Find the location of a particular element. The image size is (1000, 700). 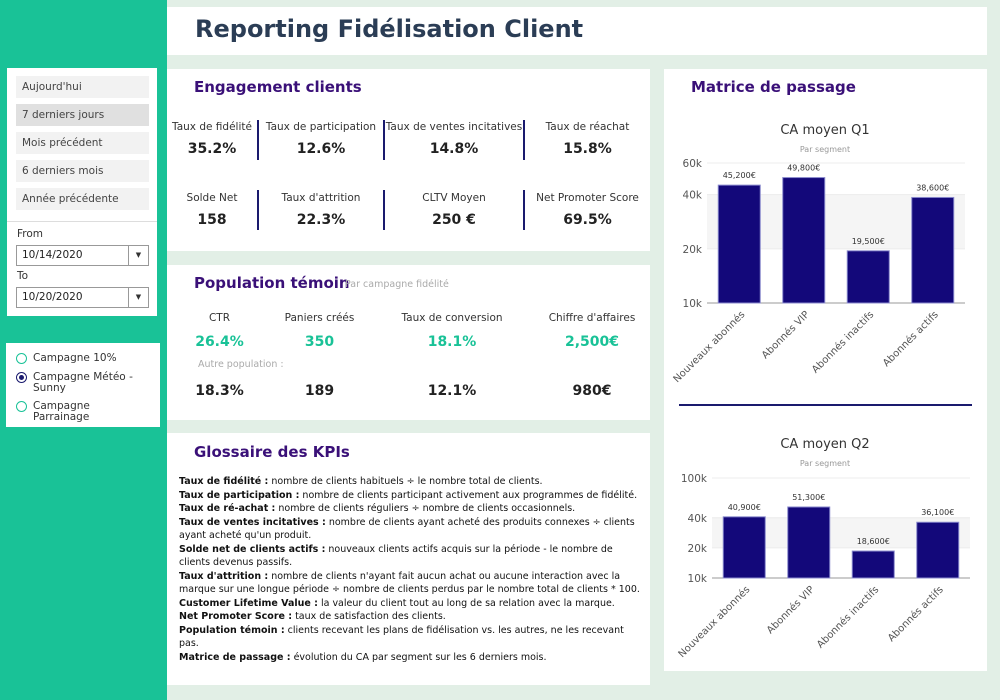

from-date-input: 10/14/2020 ▼ is located at coordinates (82, 255).